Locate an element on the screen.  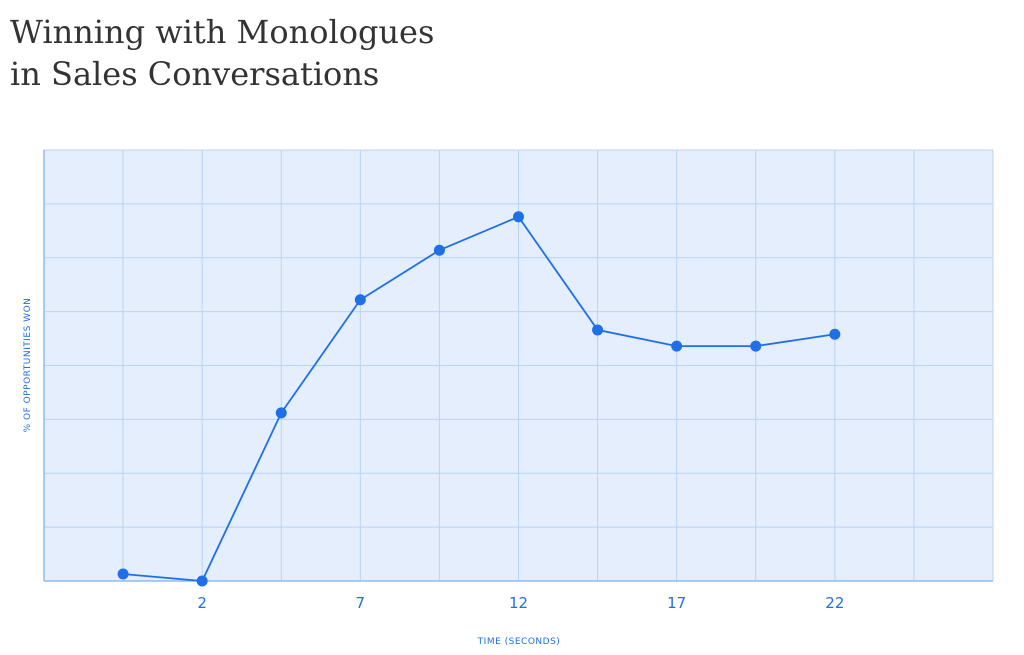
x-tick-label: 17 is located at coordinates (676, 603).